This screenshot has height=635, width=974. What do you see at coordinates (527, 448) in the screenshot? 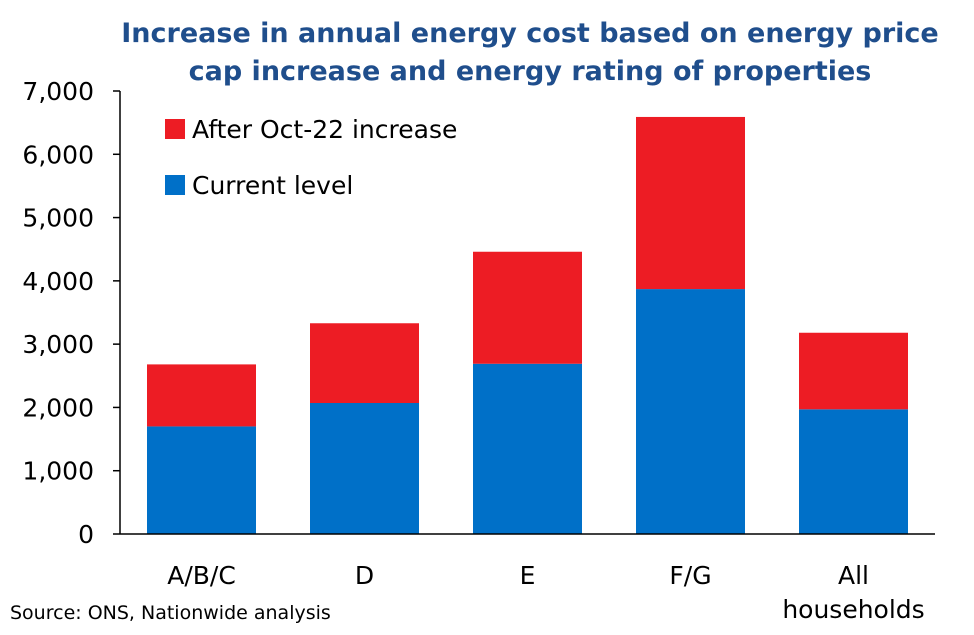
I see `bar-current-level-e` at bounding box center [527, 448].